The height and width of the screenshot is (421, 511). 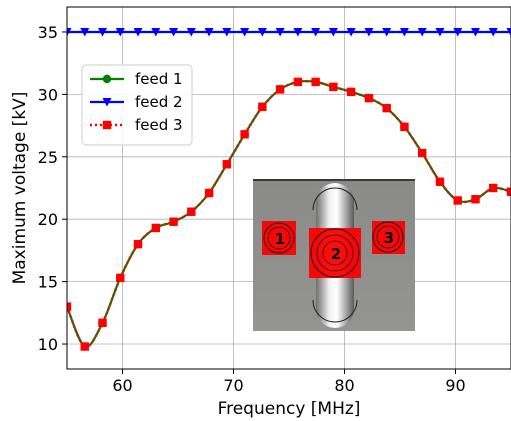 I want to click on x-tick-label: 80, so click(x=344, y=385).